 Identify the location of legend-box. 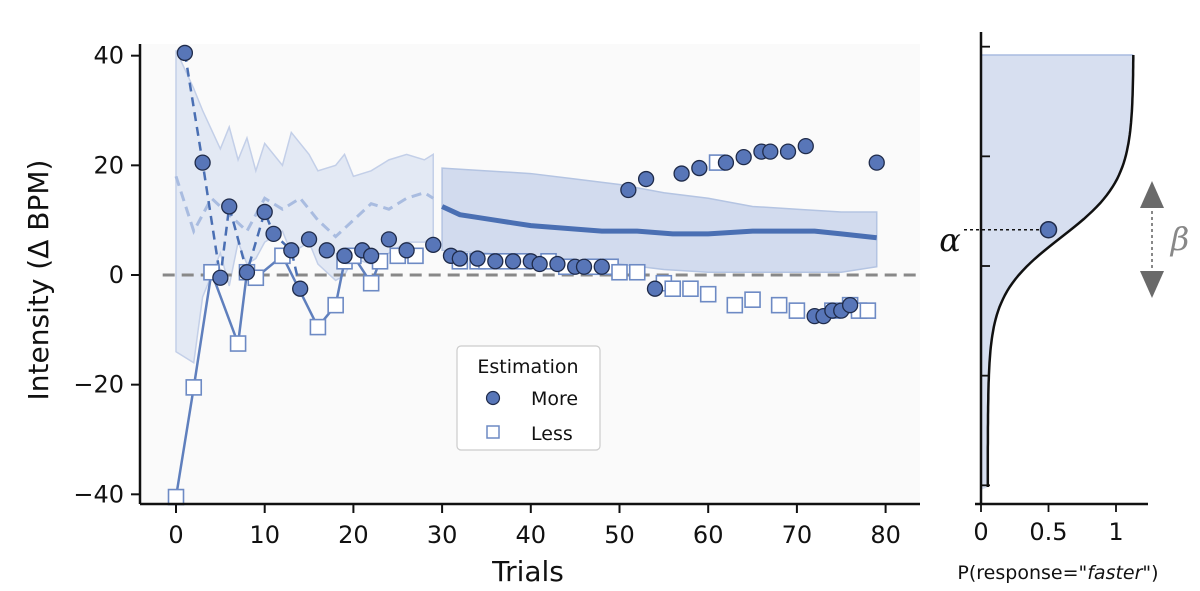
(528, 398).